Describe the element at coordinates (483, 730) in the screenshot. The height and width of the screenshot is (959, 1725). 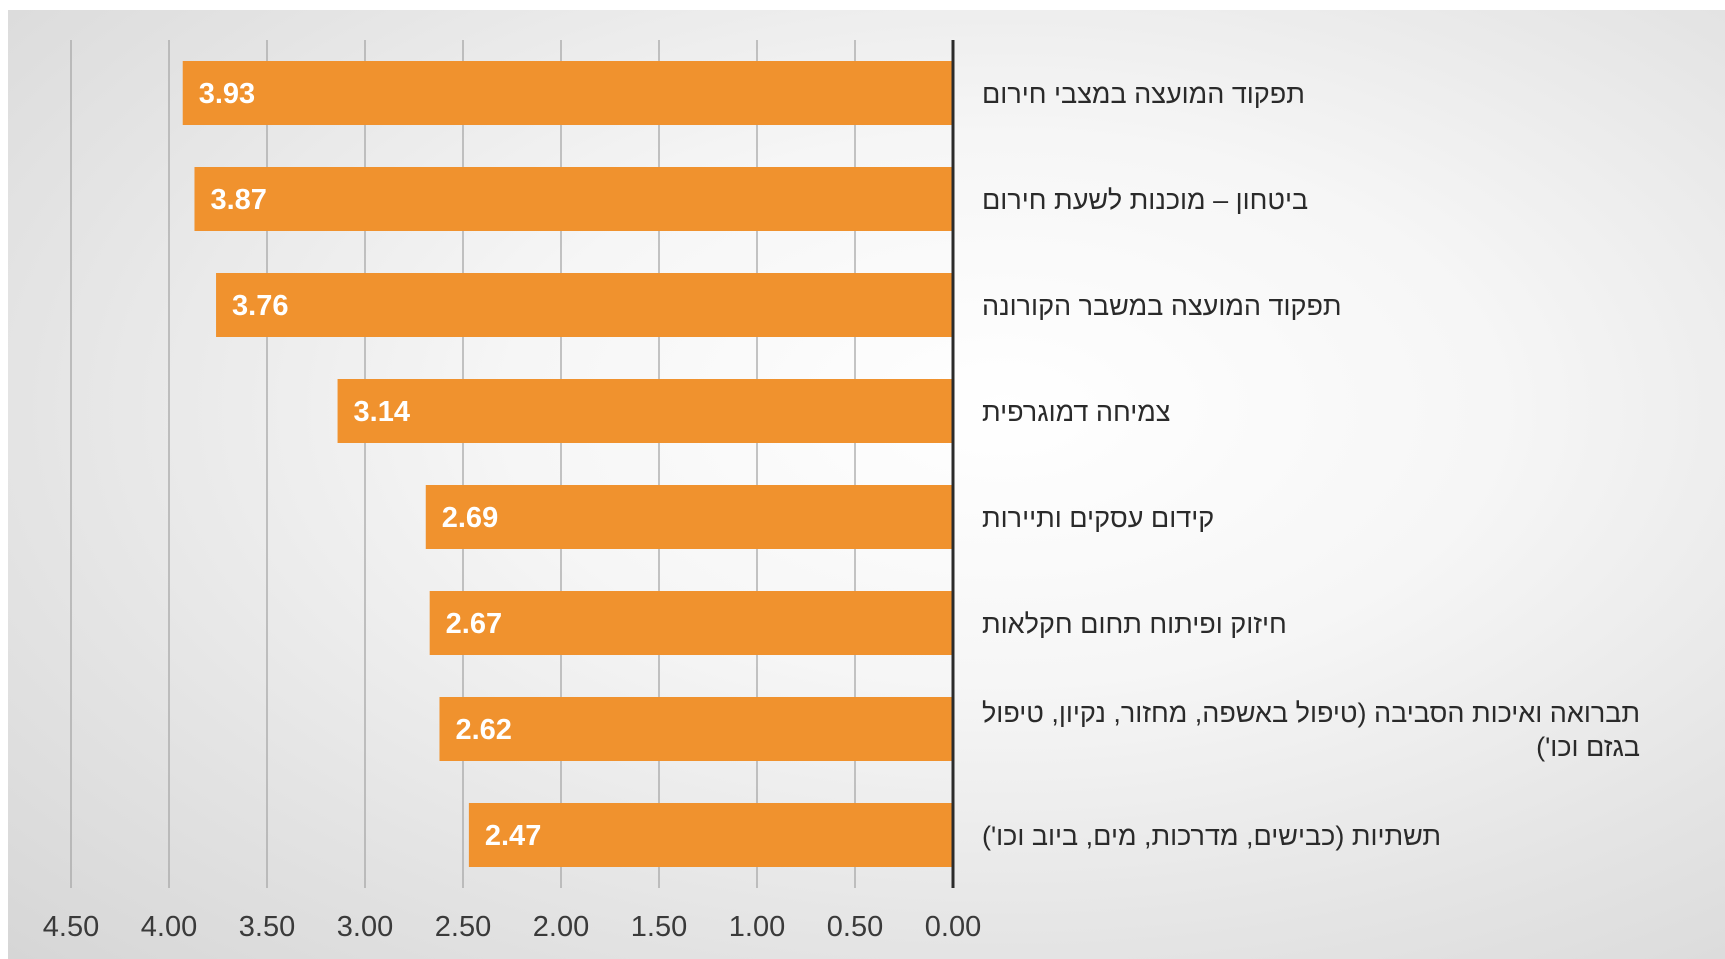
I see `bar-data-label: 2.62` at that location.